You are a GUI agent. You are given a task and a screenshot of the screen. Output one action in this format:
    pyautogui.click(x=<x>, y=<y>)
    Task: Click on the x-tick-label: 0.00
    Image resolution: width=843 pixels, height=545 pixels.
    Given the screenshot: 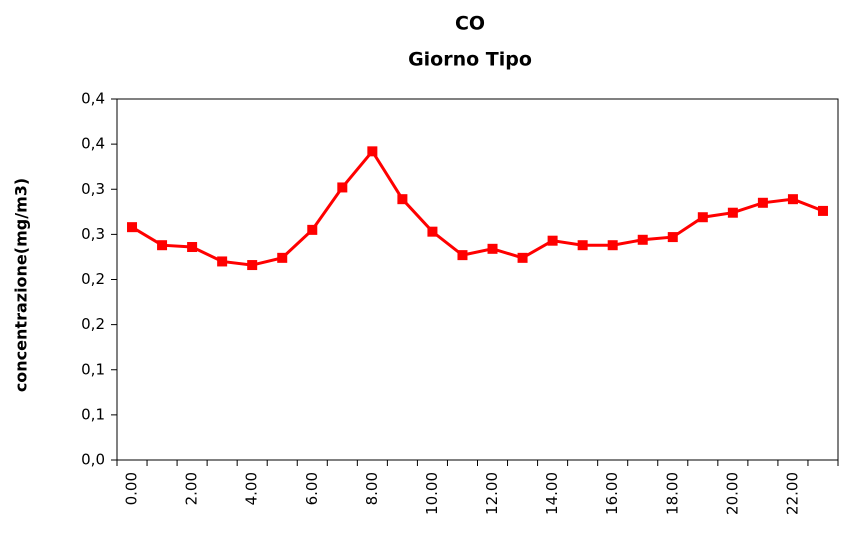 What is the action you would take?
    pyautogui.click(x=132, y=488)
    